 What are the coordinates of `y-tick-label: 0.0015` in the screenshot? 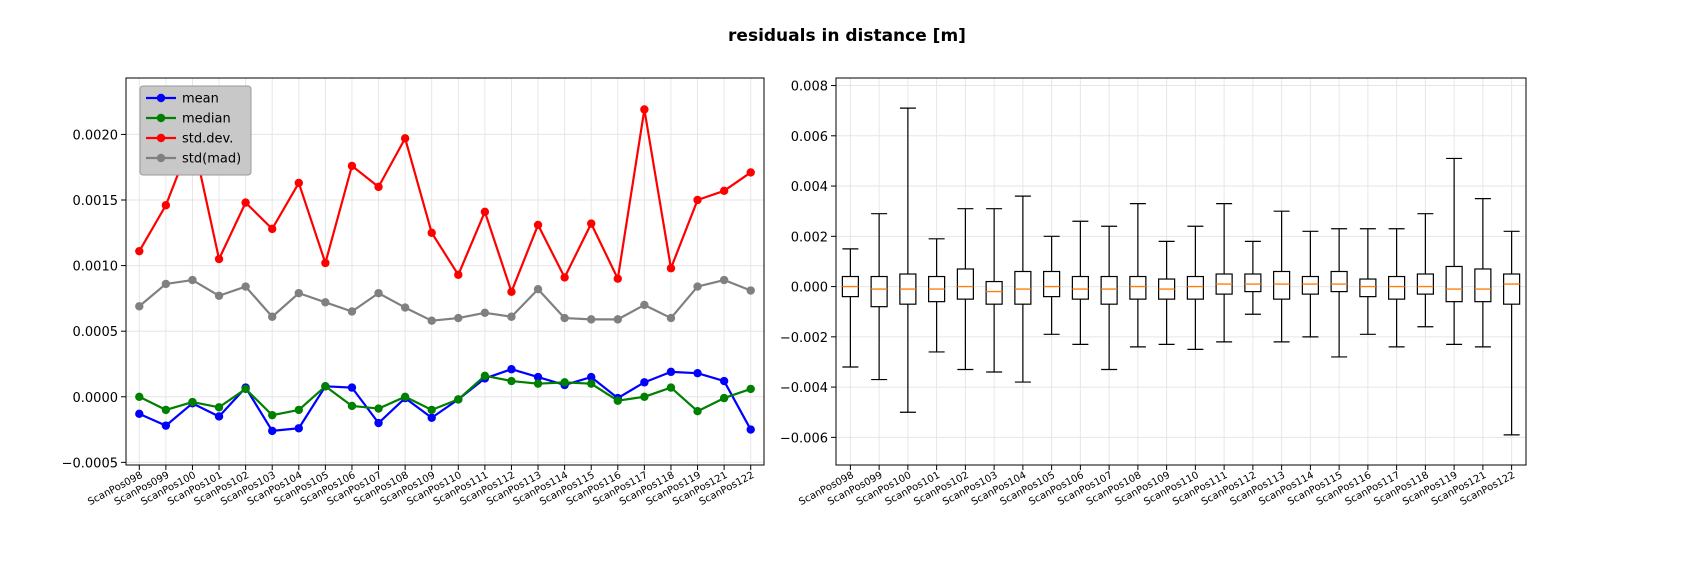 It's located at (96, 201).